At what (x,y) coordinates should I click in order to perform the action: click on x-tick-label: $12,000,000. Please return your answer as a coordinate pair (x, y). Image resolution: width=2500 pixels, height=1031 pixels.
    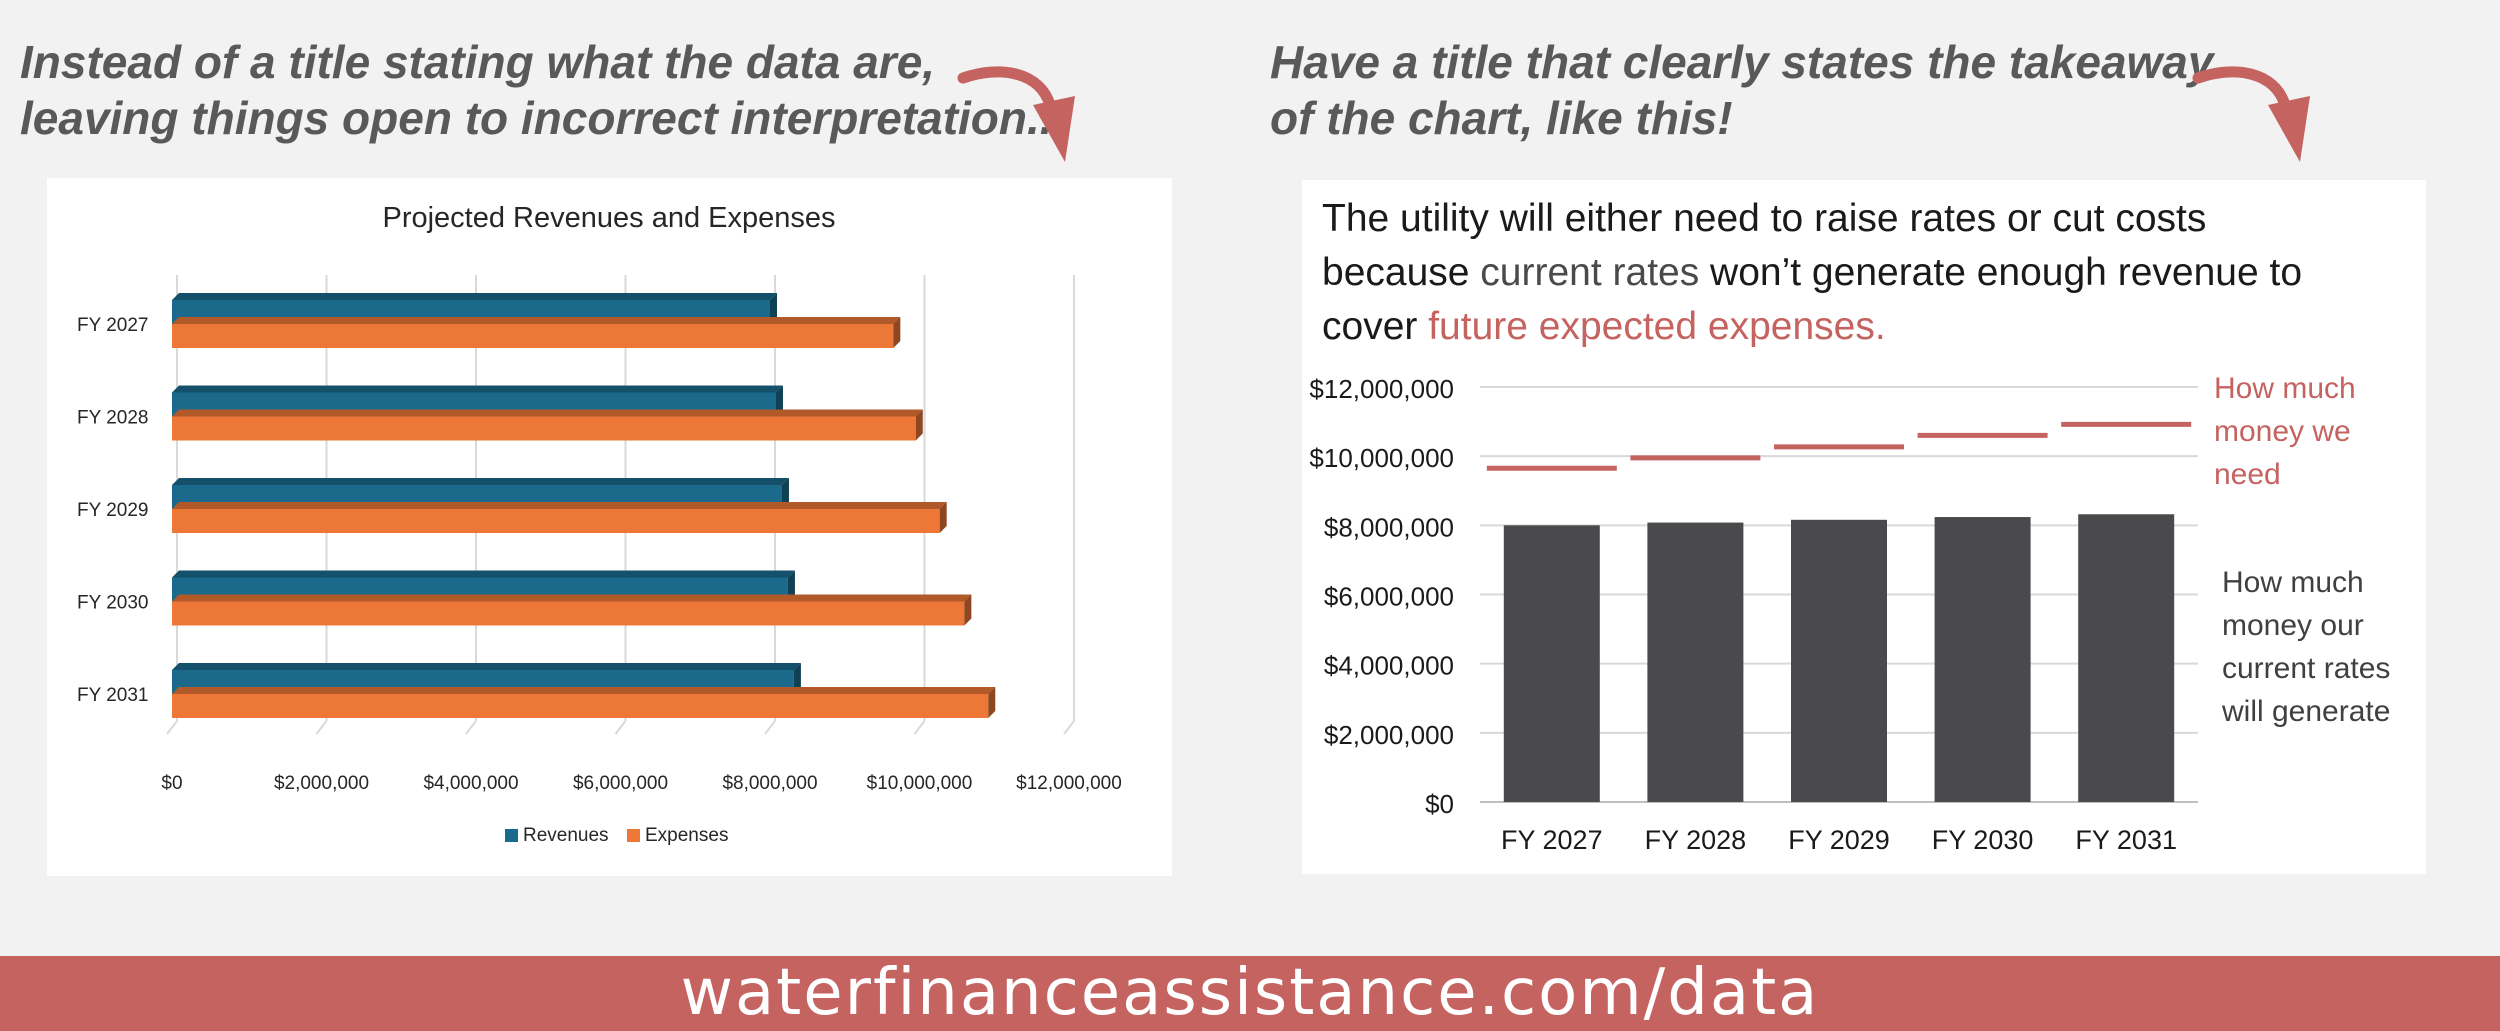
    Looking at the image, I should click on (1069, 783).